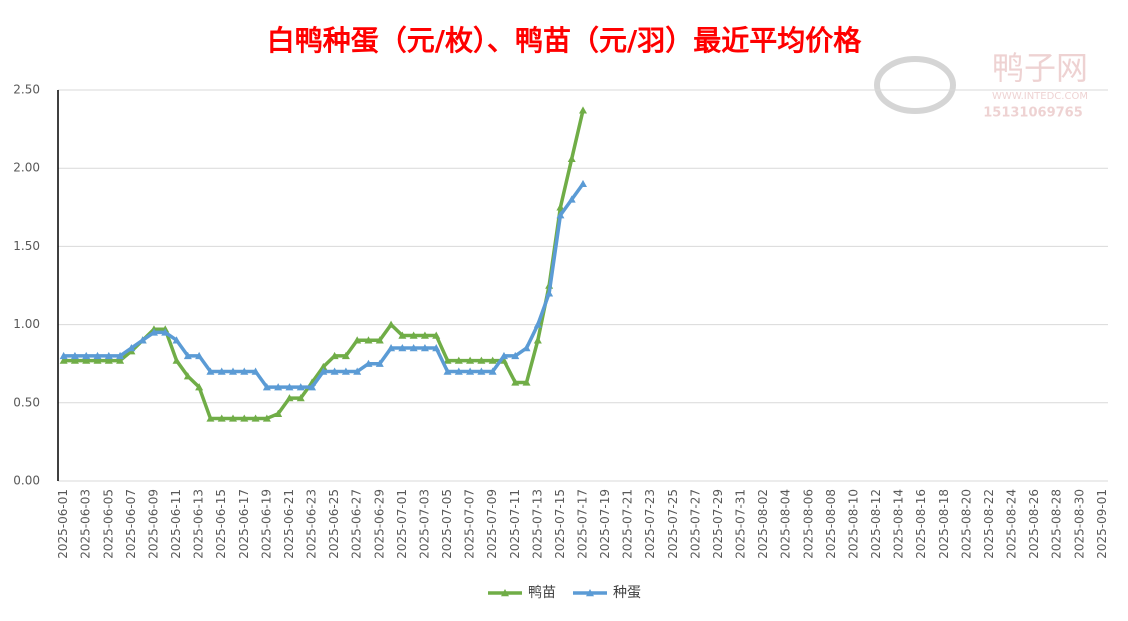 The width and height of the screenshot is (1128, 621). Describe the element at coordinates (989, 524) in the screenshot. I see `x-tick-label: 2025-08-22` at that location.